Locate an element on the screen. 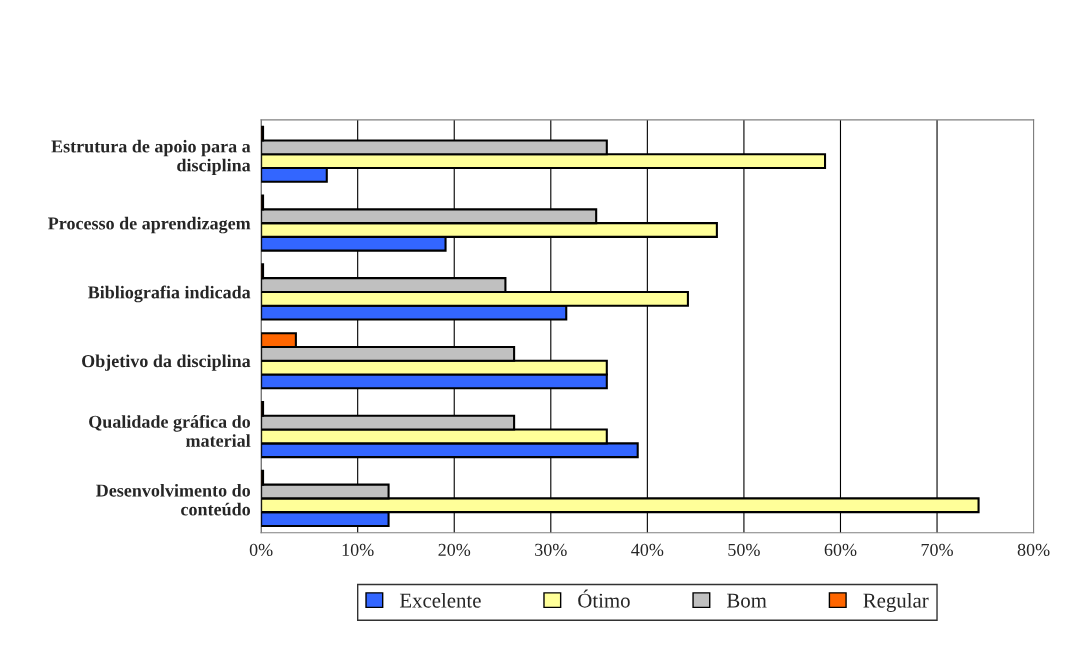  legend-label: Ótimo is located at coordinates (604, 598).